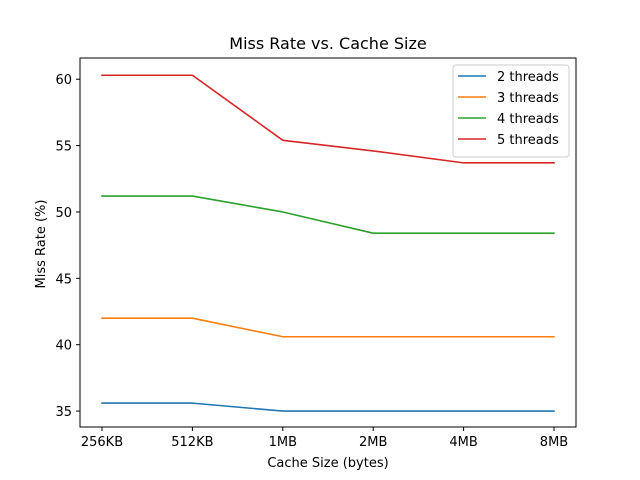  Describe the element at coordinates (528, 98) in the screenshot. I see `legend-label: 3 threads` at that location.